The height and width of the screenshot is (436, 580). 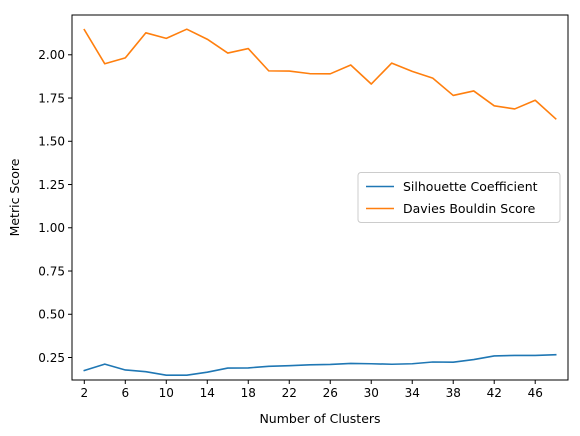 What do you see at coordinates (311, 390) in the screenshot?
I see `x-axis-ticks: 2 6 10 14 18 22 26 30 34 38 42 46` at bounding box center [311, 390].